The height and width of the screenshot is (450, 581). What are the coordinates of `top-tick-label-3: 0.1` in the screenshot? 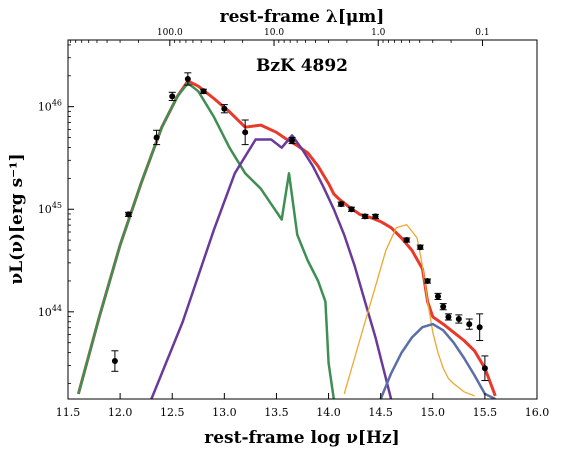 It's located at (482, 33).